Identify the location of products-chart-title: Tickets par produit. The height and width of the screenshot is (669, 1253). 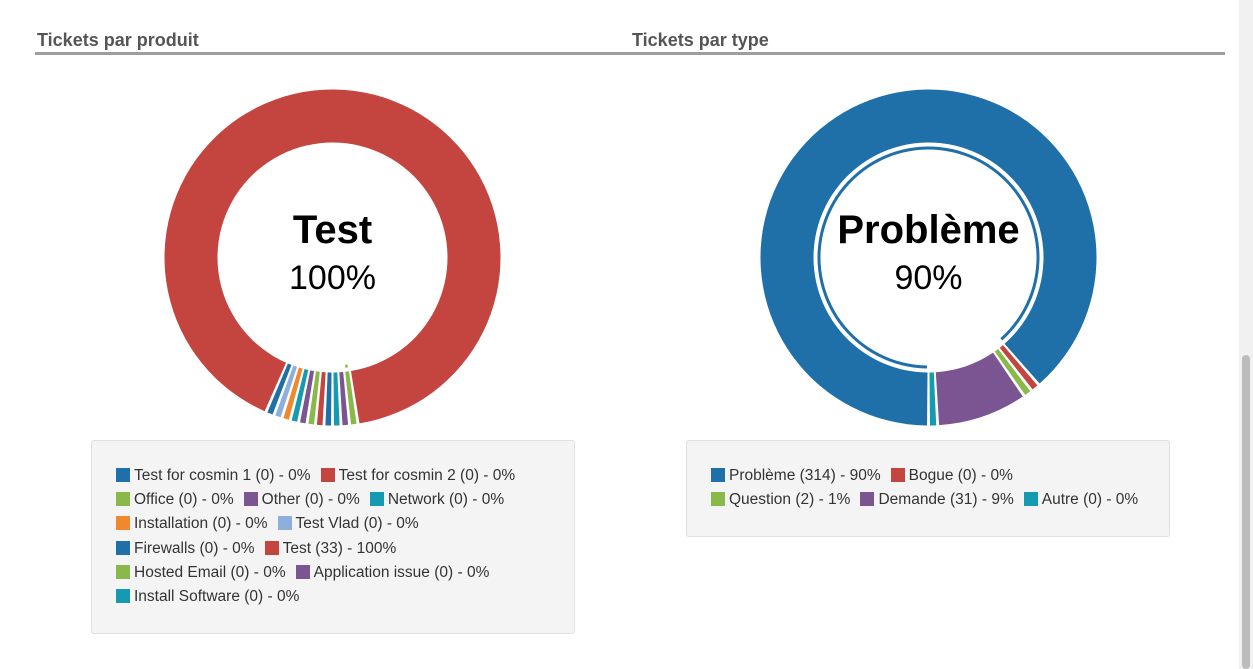
(118, 40).